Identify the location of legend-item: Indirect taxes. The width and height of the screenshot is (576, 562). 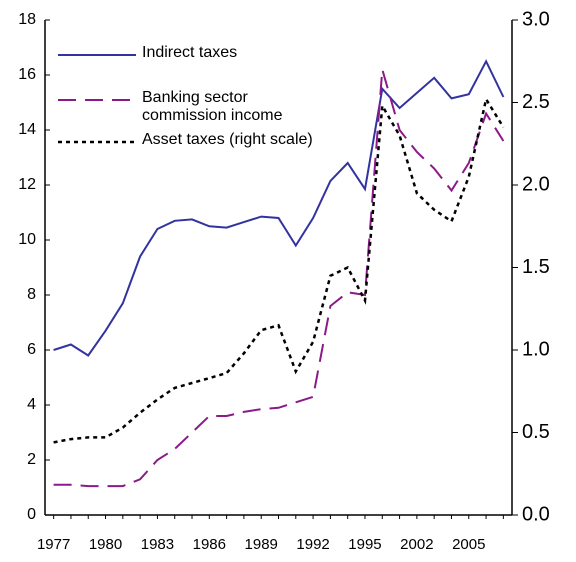
(190, 52).